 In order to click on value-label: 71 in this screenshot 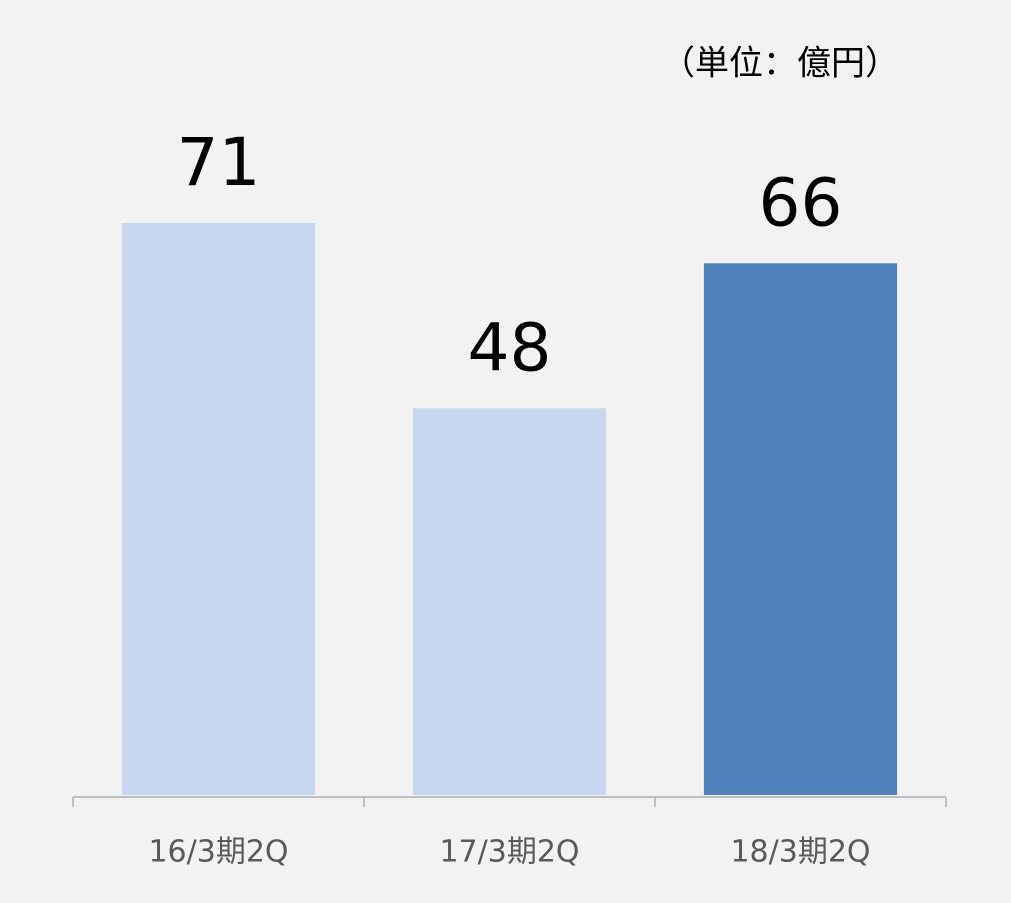, I will do `click(219, 162)`.